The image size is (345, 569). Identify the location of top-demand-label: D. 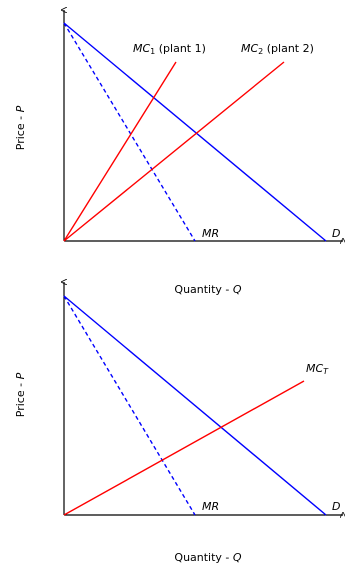
(336, 233).